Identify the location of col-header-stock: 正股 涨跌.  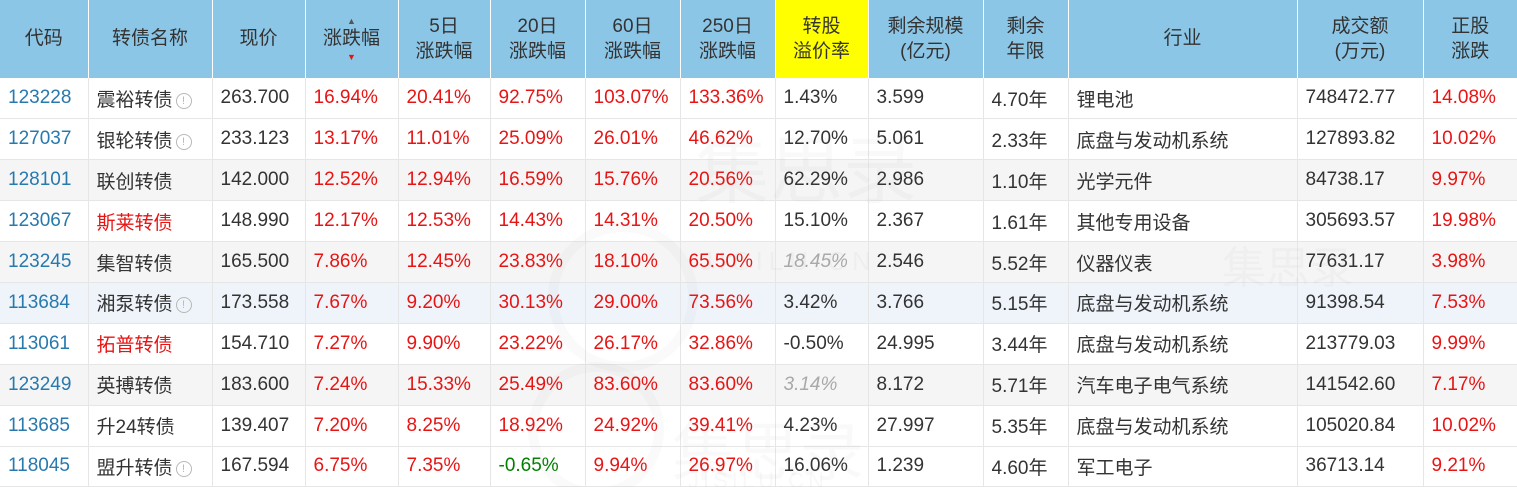
(1470, 39).